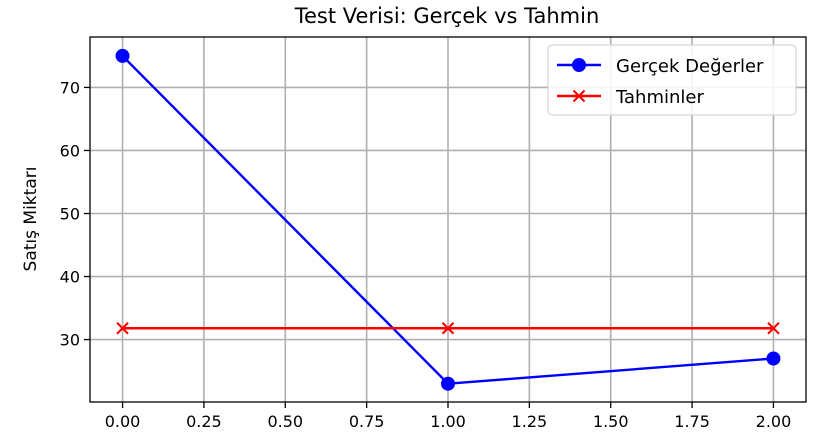 This screenshot has height=440, width=834. I want to click on y-tick-label: 30, so click(70, 340).